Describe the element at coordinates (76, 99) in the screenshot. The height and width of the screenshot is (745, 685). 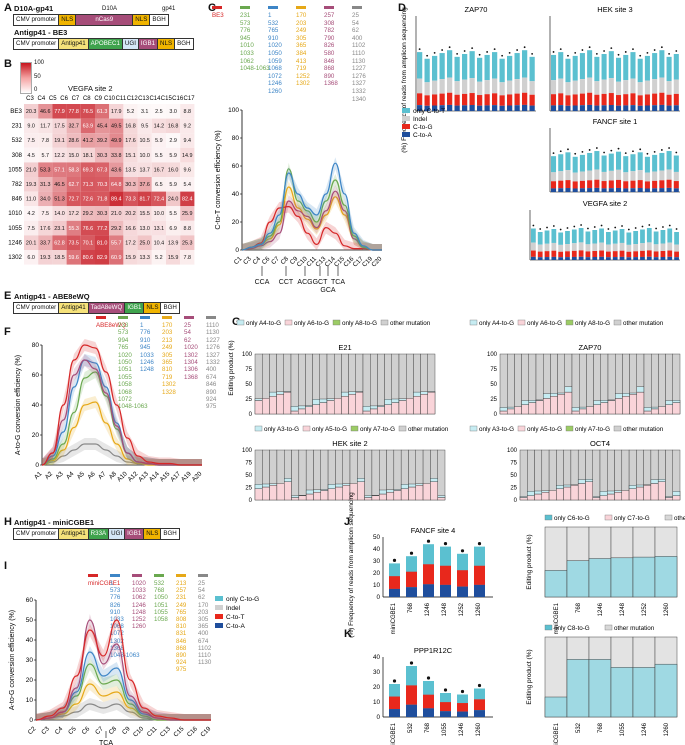
I see `heatmap-col-label: C7` at that location.